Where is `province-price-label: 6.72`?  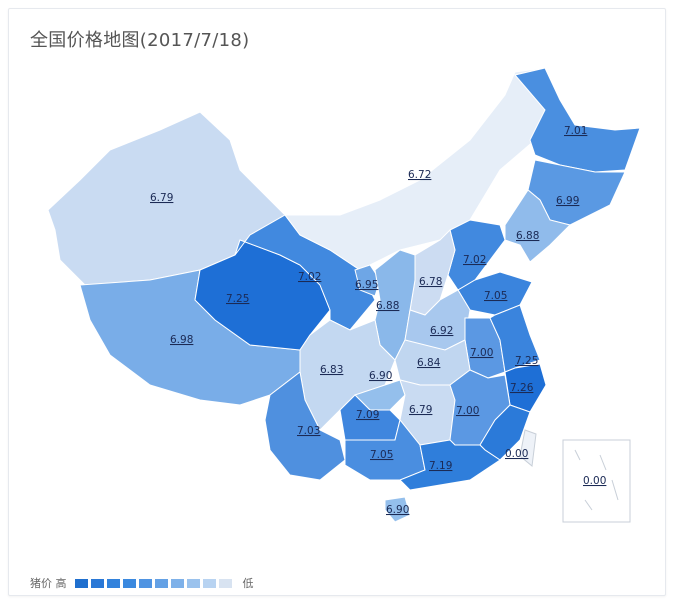 province-price-label: 6.72 is located at coordinates (419, 175).